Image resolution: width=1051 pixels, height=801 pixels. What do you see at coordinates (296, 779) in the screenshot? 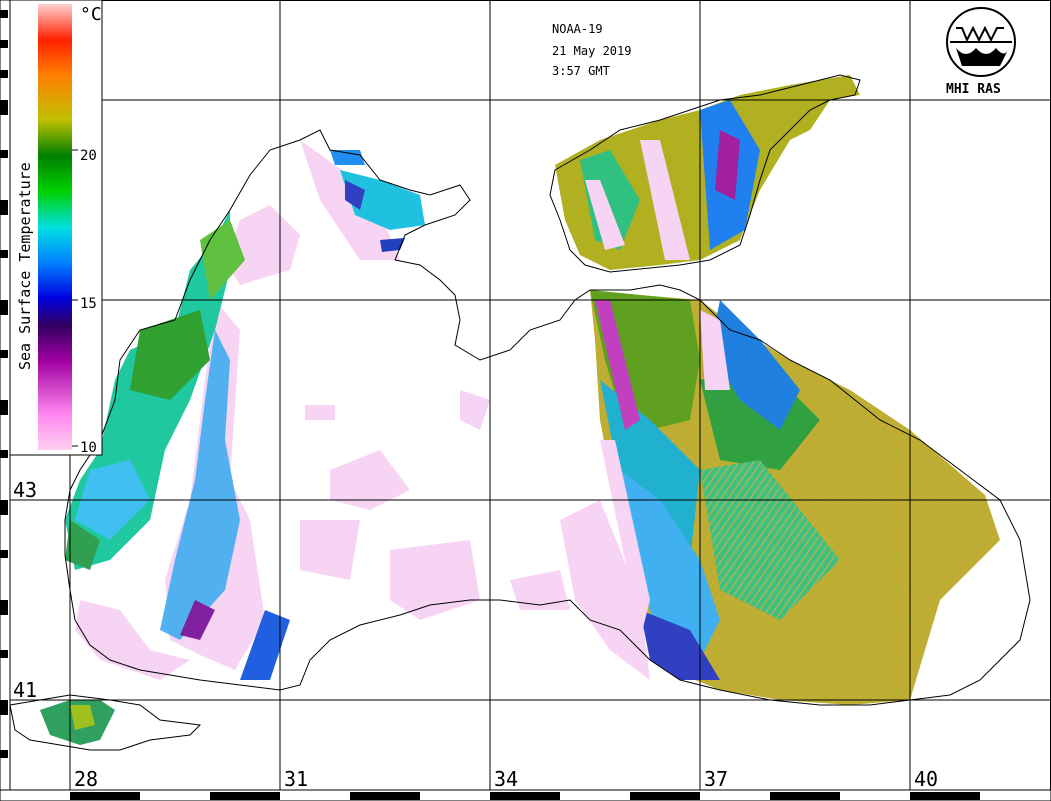
I see `lon-label-31: 31` at bounding box center [296, 779].